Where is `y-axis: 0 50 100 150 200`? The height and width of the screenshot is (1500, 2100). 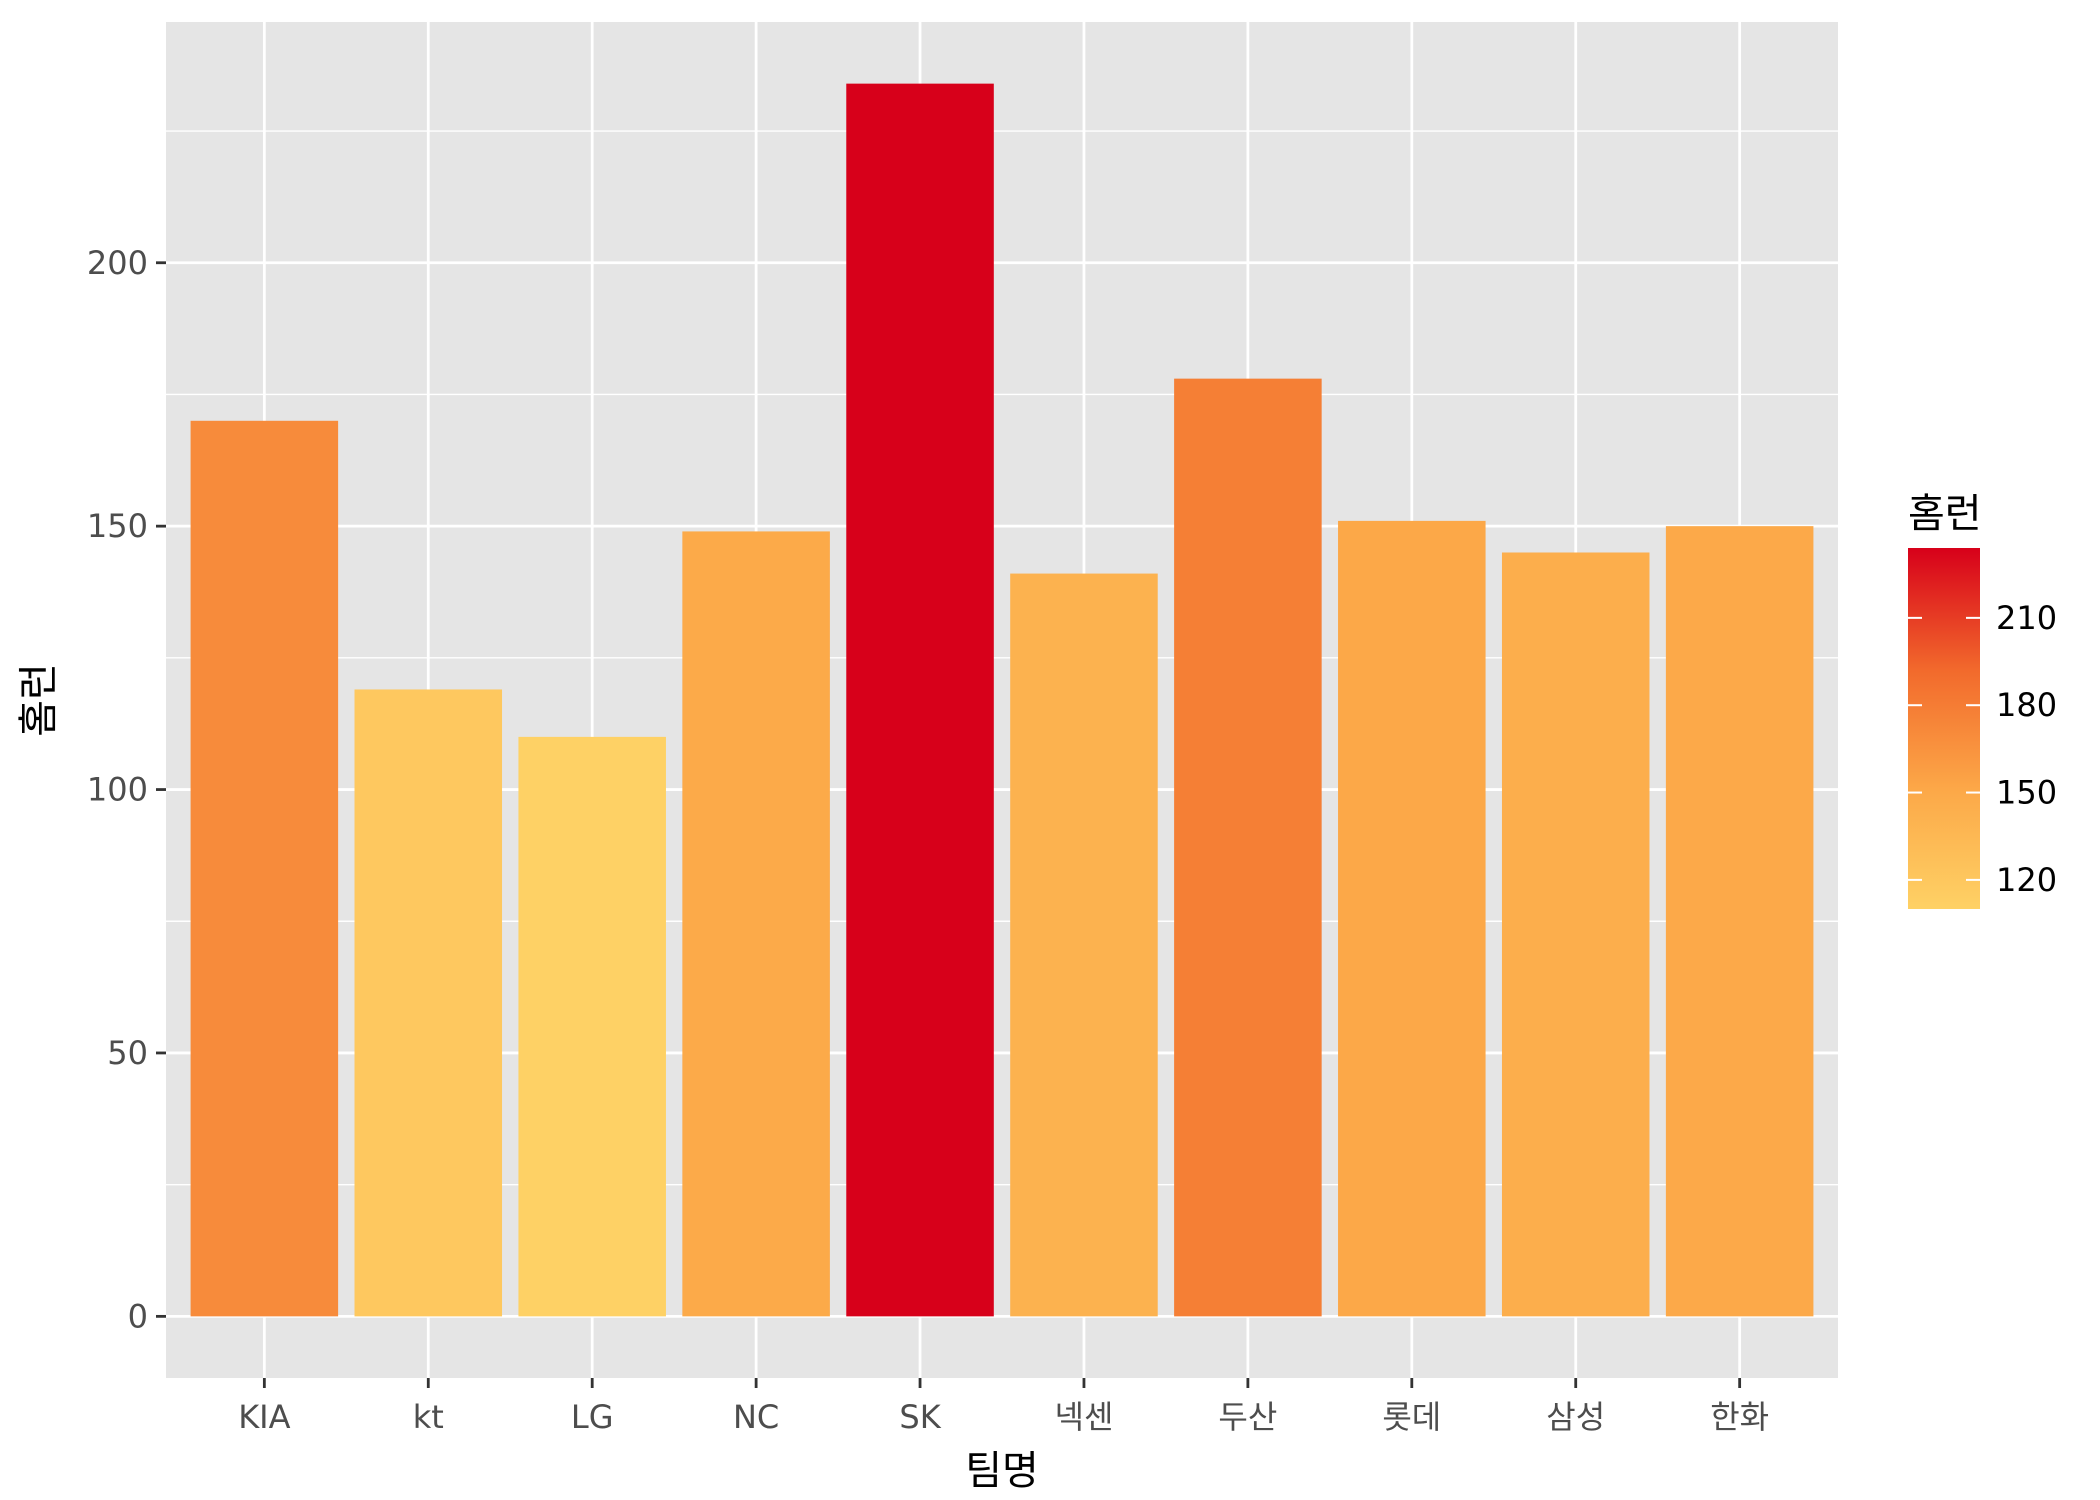
y-axis: 0 50 100 150 200 is located at coordinates (126, 789).